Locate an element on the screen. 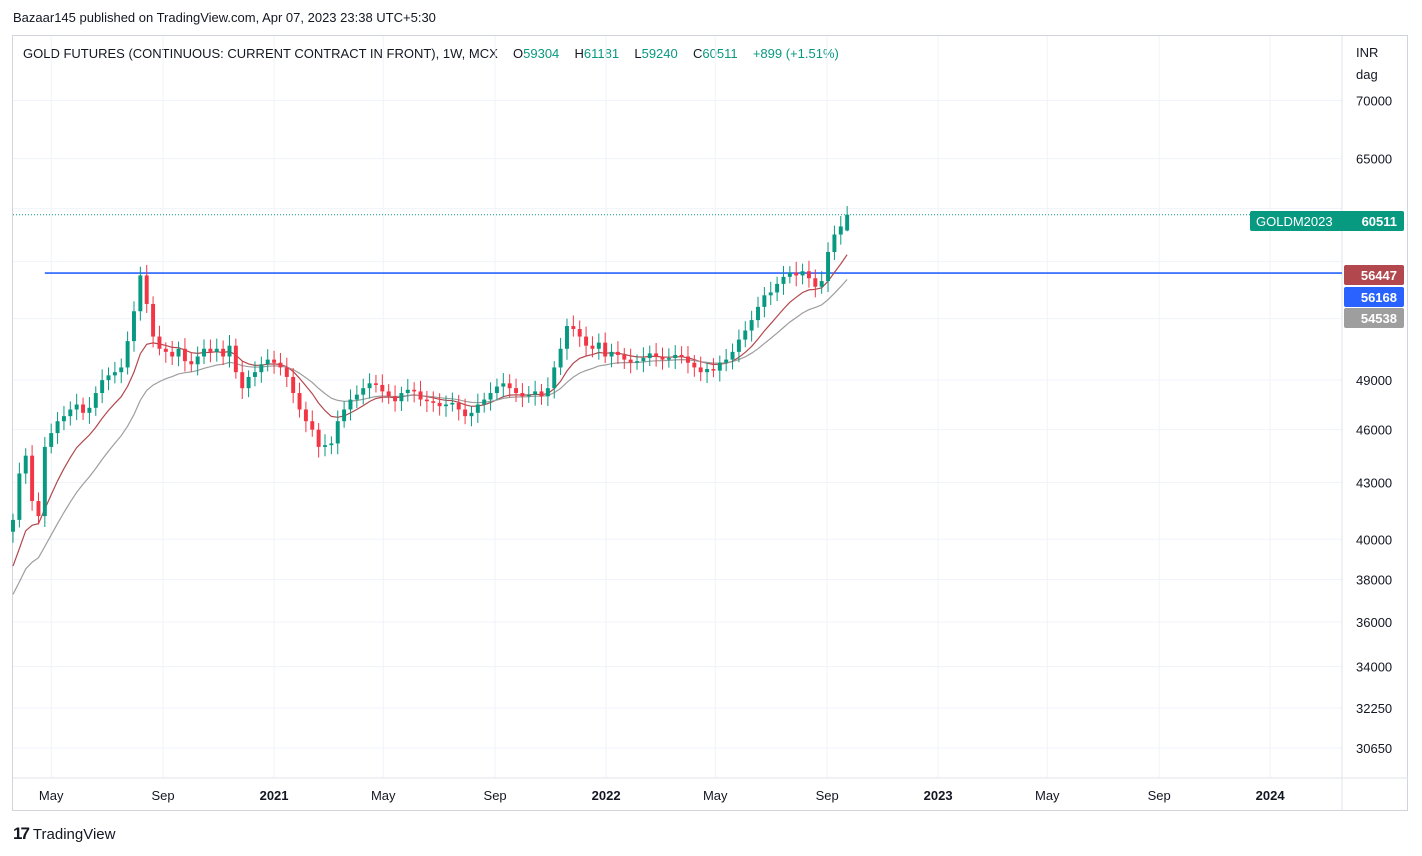 Image resolution: width=1422 pixels, height=856 pixels. open-value: 59304 is located at coordinates (541, 53).